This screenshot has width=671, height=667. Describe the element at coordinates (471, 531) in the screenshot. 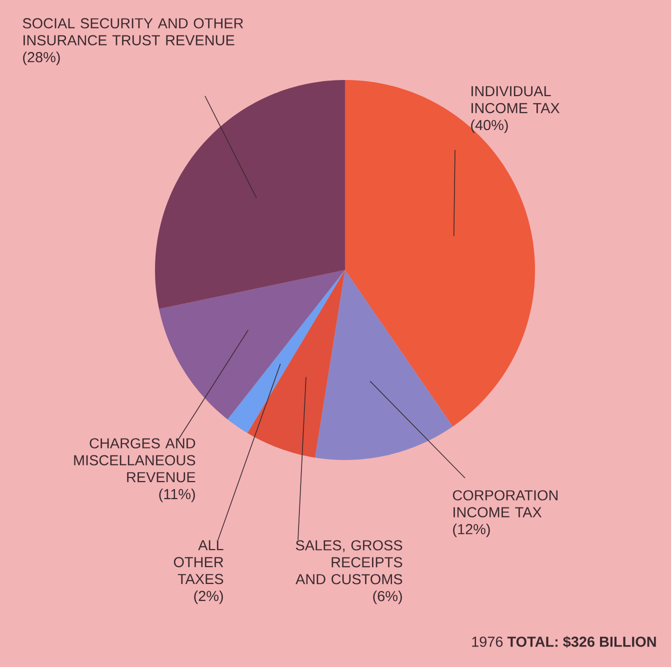

I see `data-label: (12%)` at that location.